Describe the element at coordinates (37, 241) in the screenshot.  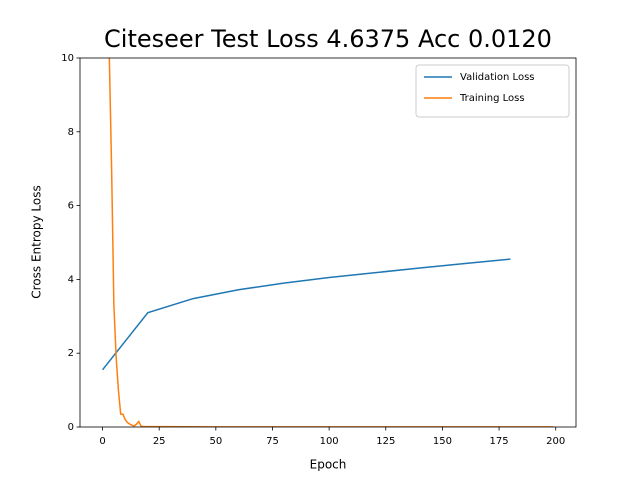
I see `y-axis-label: Cross Entropy Loss` at that location.